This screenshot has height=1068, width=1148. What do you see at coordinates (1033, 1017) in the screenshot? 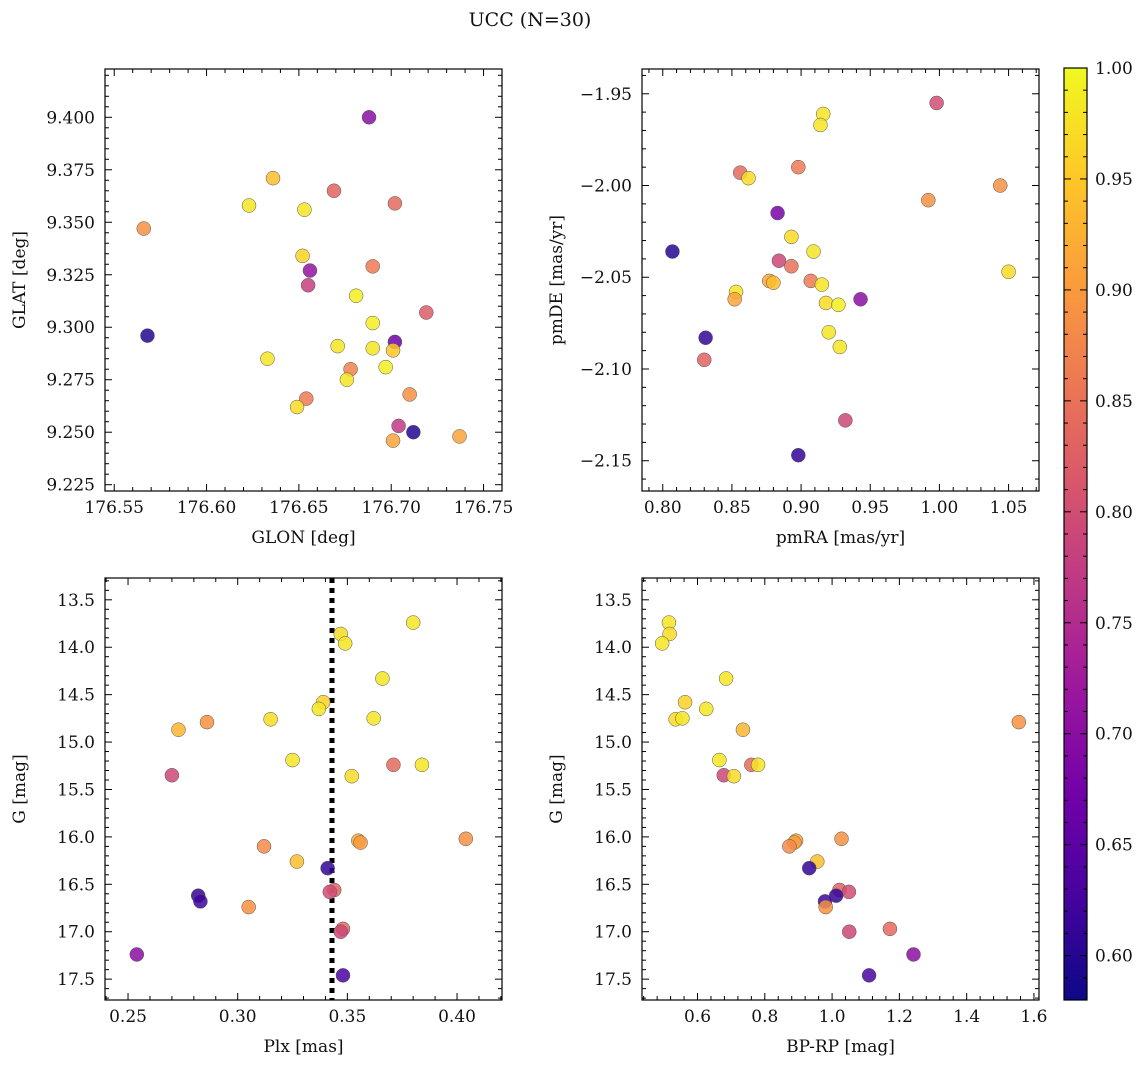
I see `x-tick-label: 1.6` at bounding box center [1033, 1017].